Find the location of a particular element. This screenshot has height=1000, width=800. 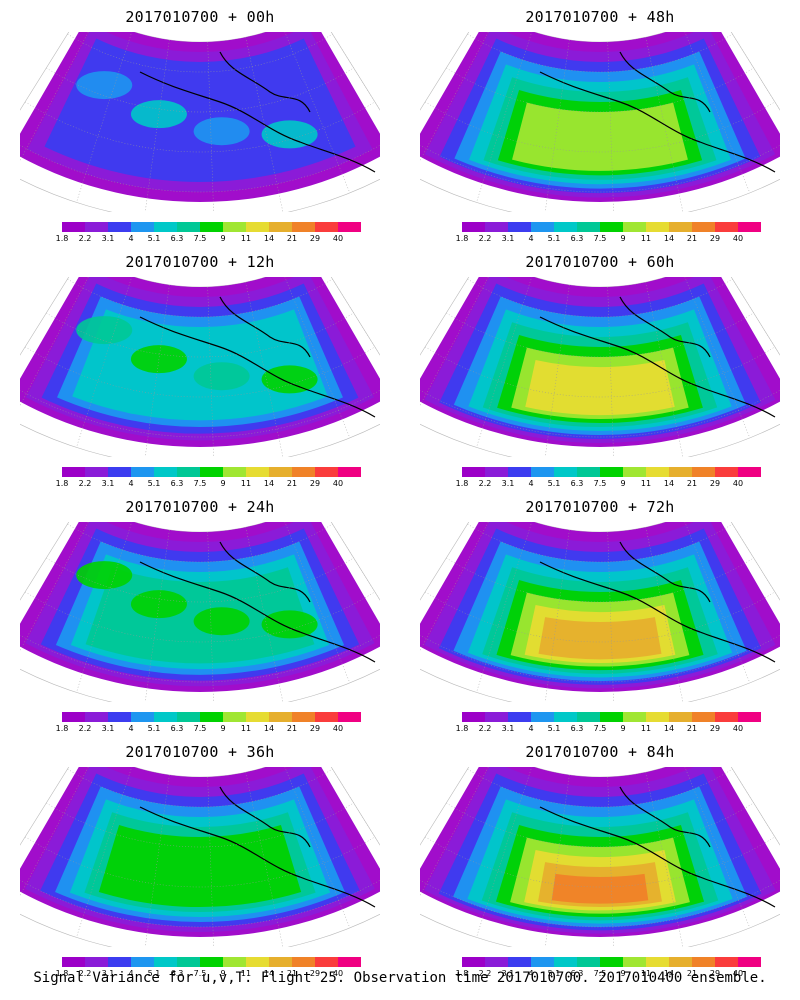

panel-title: 2017010700 + 48h is located at coordinates (600, 17).